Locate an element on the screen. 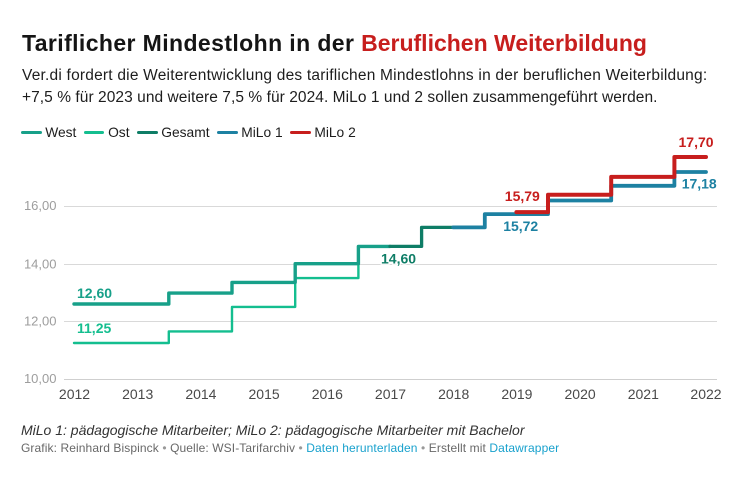 The height and width of the screenshot is (481, 748). svg-text: 10,00 is located at coordinates (40, 378).